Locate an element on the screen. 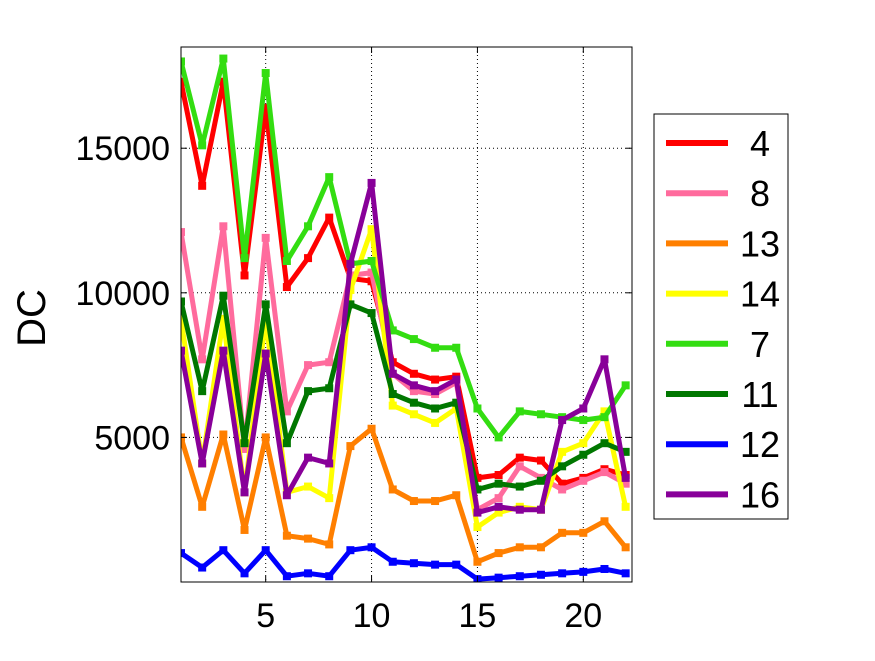  legend-label: 13 is located at coordinates (760, 243).